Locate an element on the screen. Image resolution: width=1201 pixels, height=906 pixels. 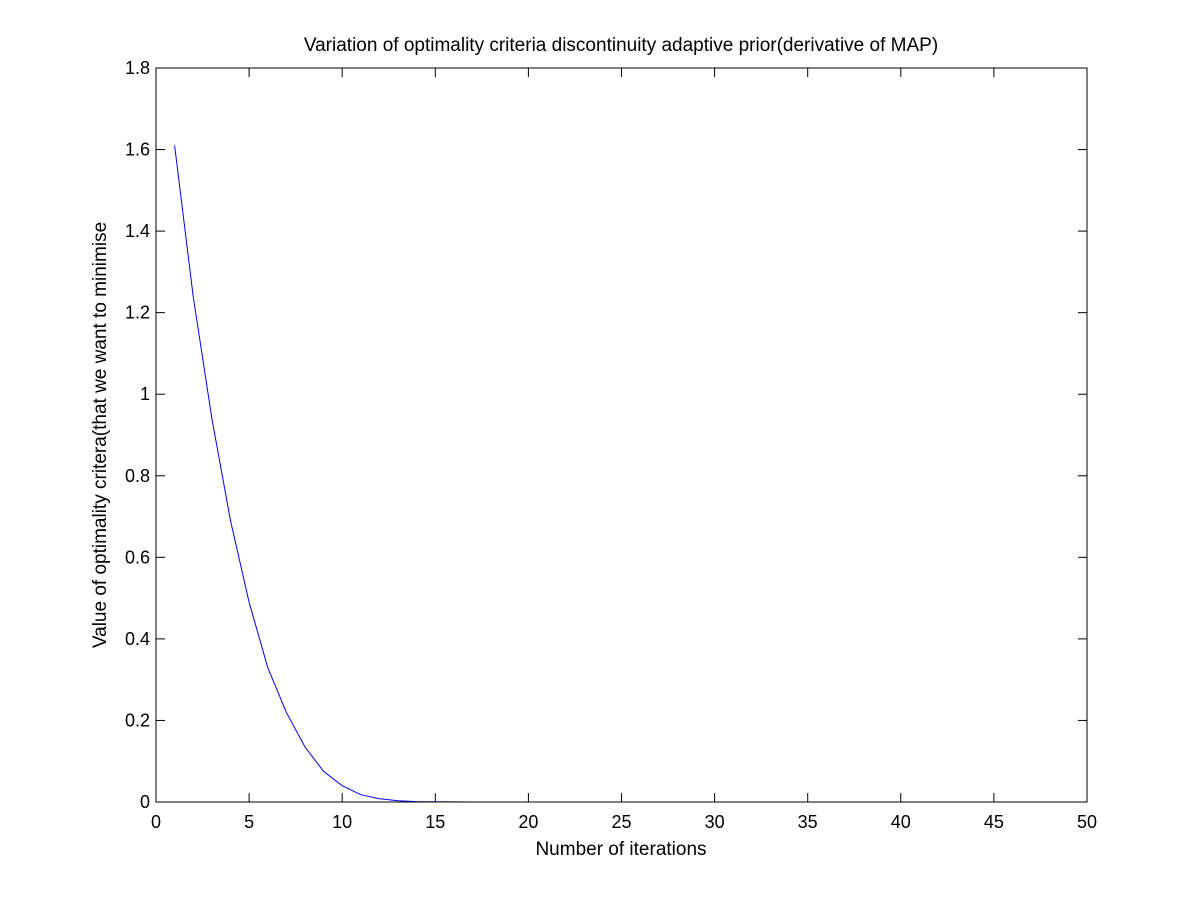
x-tick-label: 50 is located at coordinates (1087, 822).